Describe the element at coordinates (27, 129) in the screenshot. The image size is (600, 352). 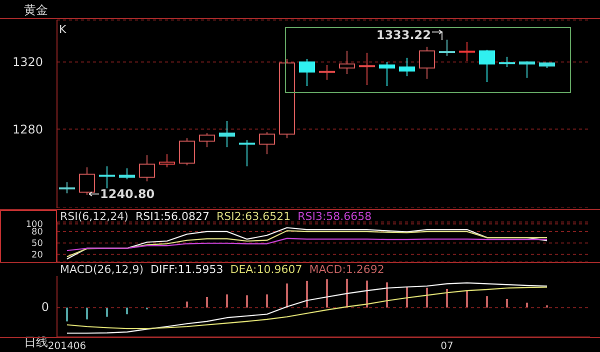
I see `y-tick-label: 1280` at that location.